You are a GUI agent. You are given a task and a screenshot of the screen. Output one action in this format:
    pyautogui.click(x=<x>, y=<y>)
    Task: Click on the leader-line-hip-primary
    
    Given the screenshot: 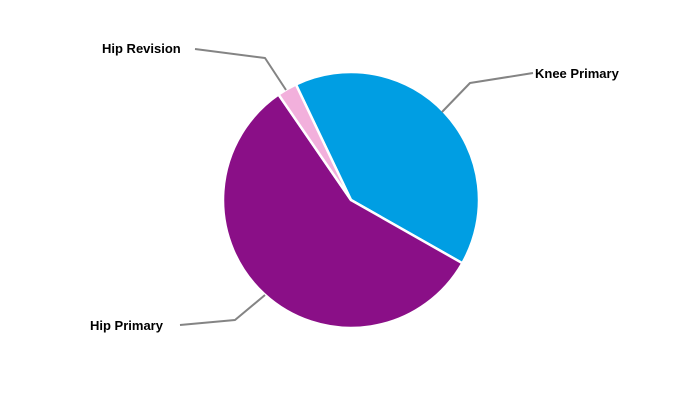 What is the action you would take?
    pyautogui.click(x=222, y=310)
    